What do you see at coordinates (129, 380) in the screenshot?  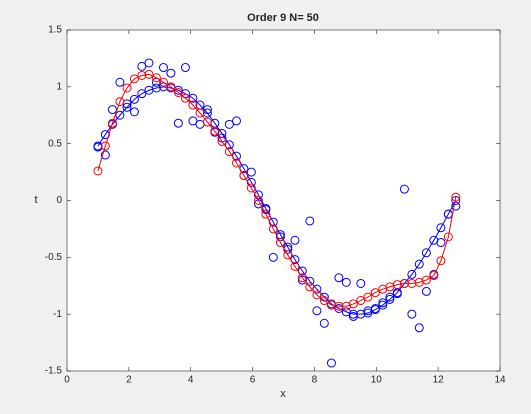 I see `x-tick-label: 2` at bounding box center [129, 380].